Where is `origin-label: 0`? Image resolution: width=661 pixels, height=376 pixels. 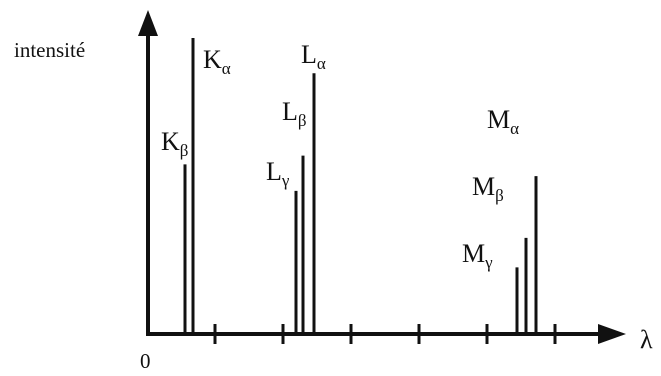
origin-label: 0 is located at coordinates (145, 361).